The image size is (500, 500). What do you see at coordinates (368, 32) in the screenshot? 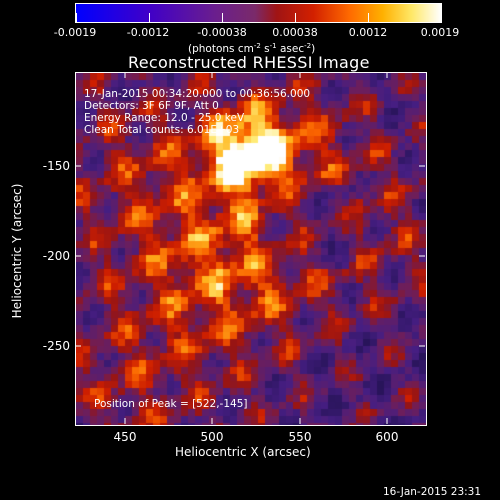
I see `colorbar-tick-label: 0.0012` at bounding box center [368, 32].